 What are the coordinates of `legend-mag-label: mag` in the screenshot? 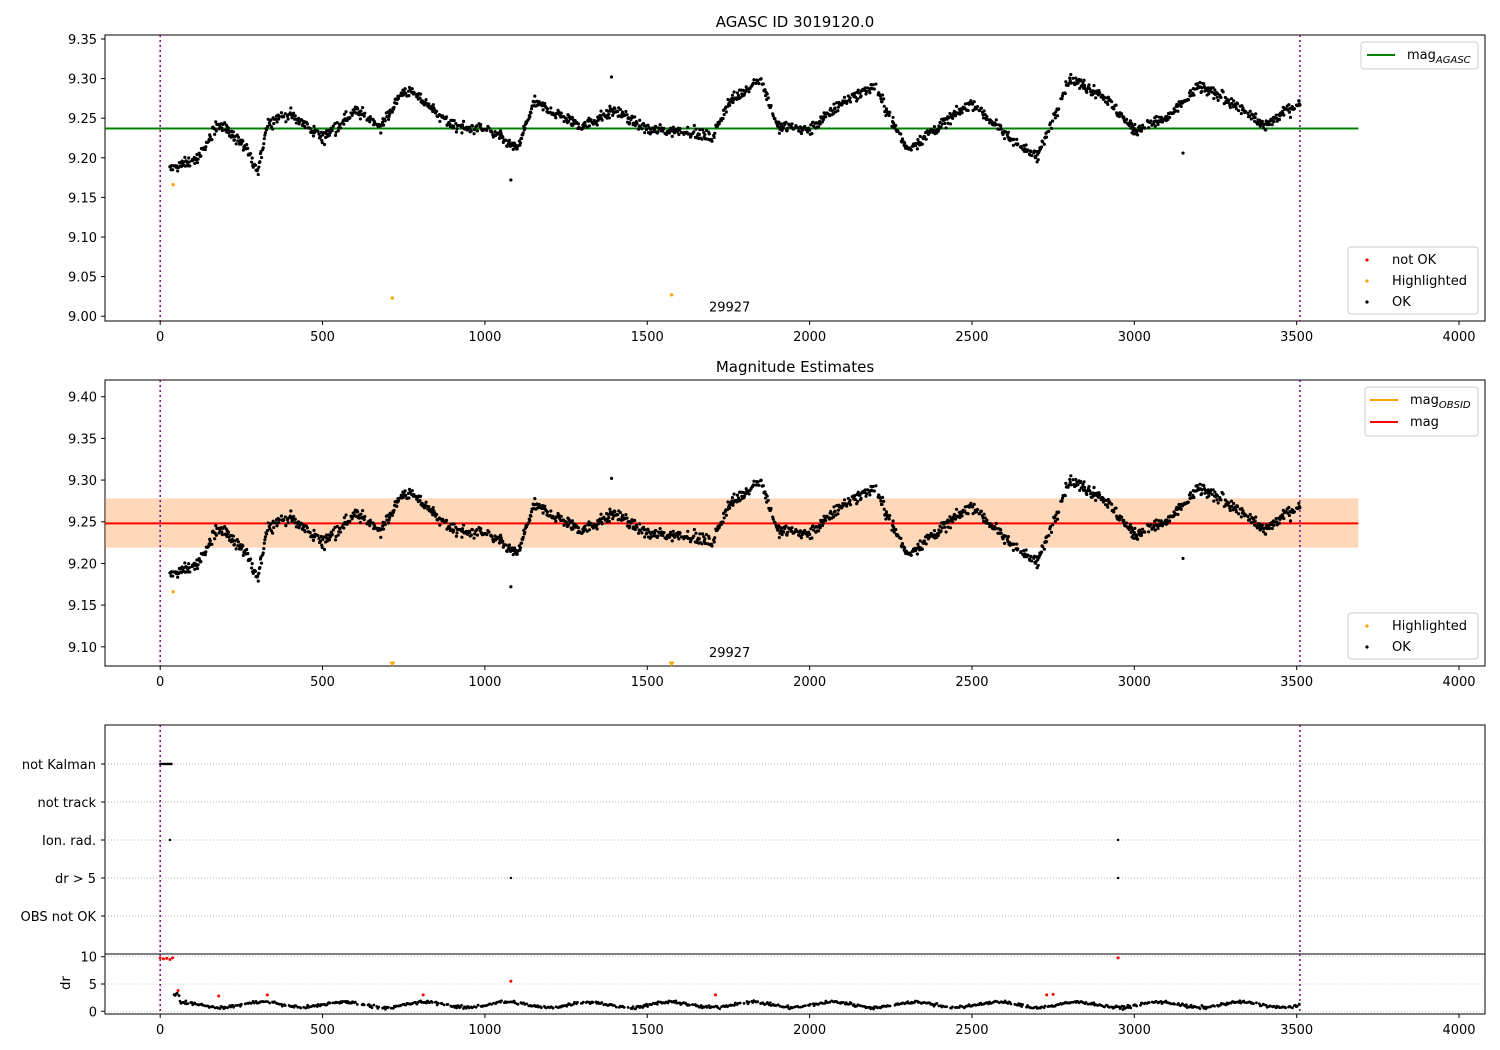 It's located at (1424, 422).